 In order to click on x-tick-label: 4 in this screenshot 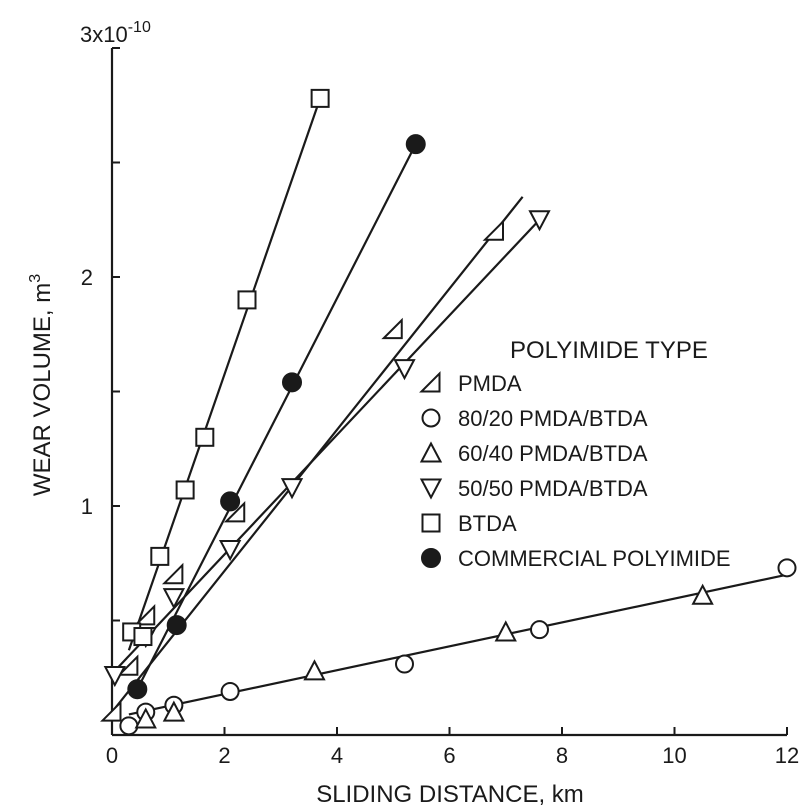, I will do `click(337, 755)`.